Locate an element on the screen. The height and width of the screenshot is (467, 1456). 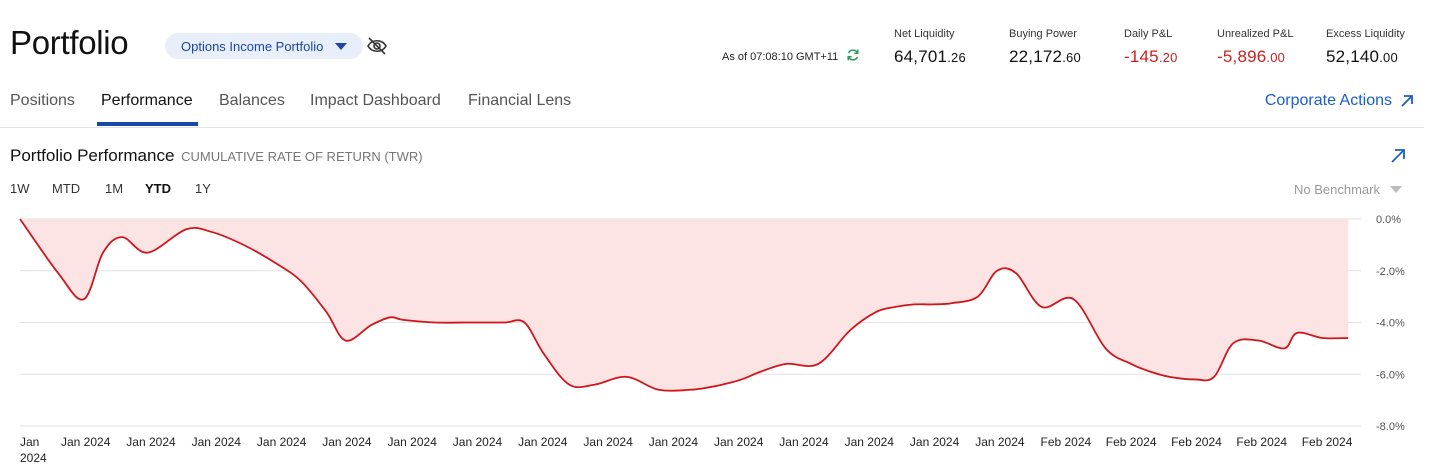
refresh-icon is located at coordinates (853, 55).